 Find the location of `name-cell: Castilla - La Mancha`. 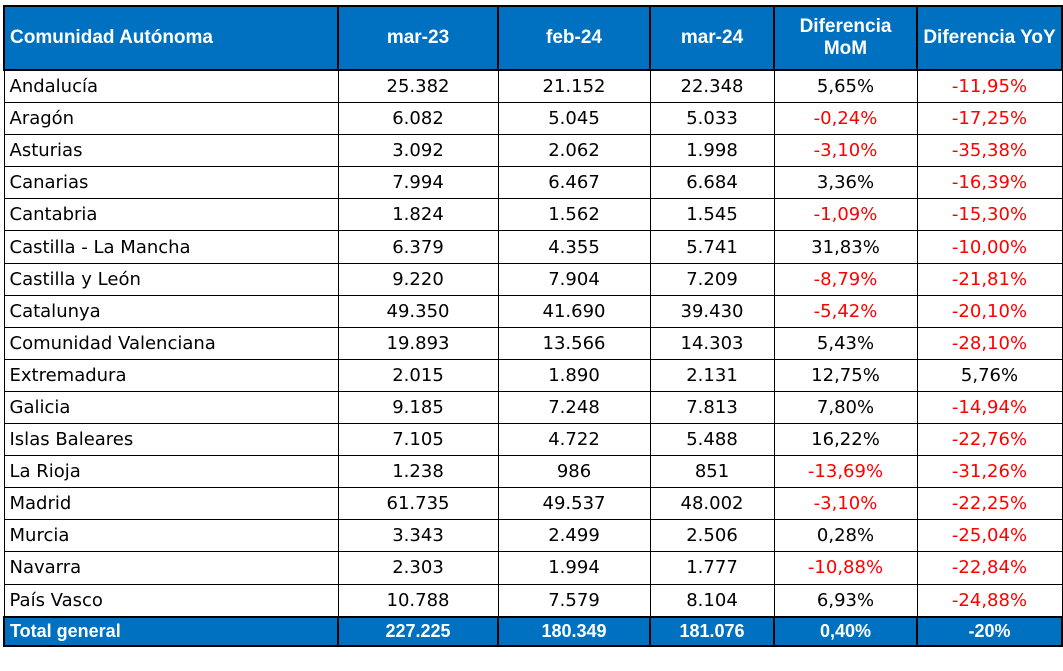

name-cell: Castilla - La Mancha is located at coordinates (171, 247).